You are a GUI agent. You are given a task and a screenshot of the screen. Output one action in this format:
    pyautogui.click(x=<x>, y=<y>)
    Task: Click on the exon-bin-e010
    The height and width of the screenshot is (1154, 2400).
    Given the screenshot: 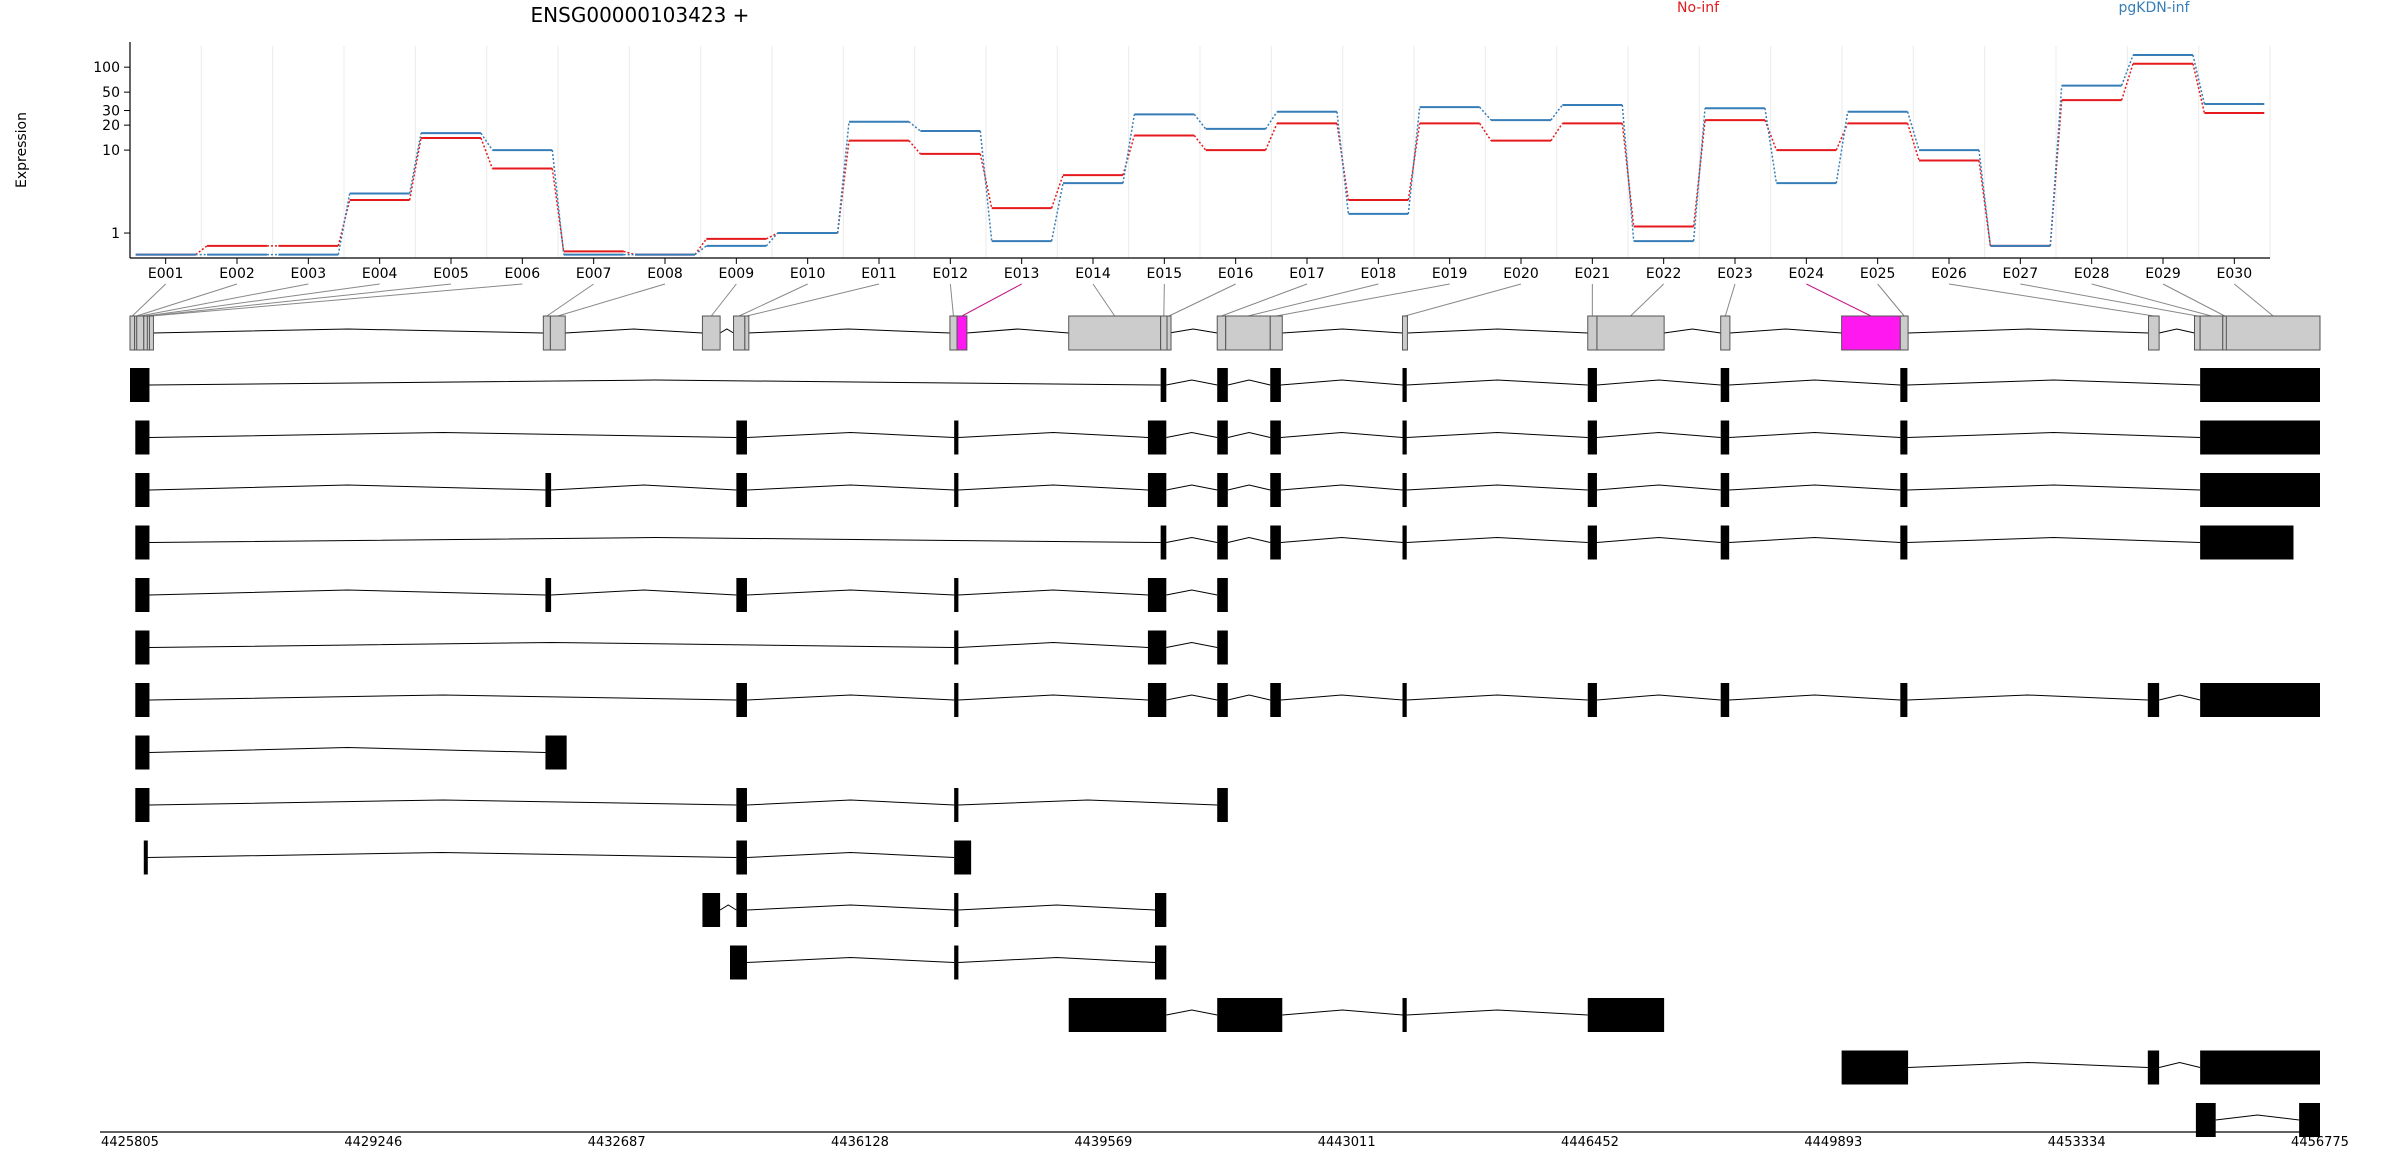 What is the action you would take?
    pyautogui.click(x=739, y=333)
    